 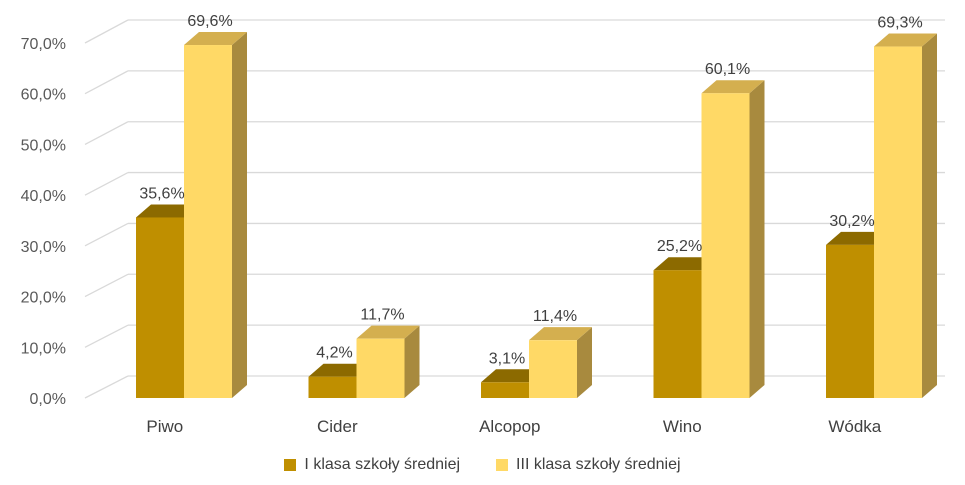 What do you see at coordinates (507, 358) in the screenshot?
I see `data-label: 3,1%` at bounding box center [507, 358].